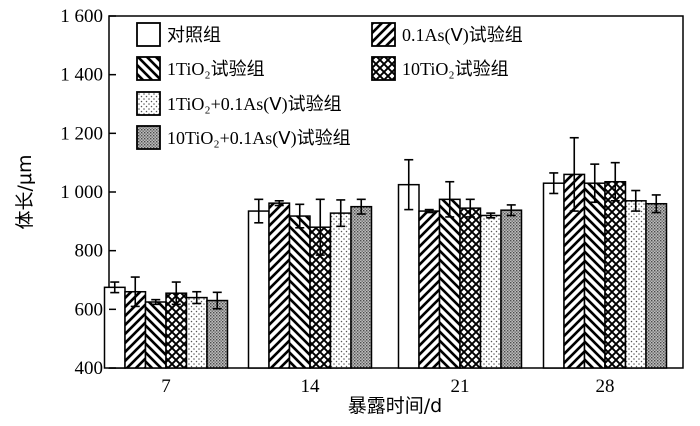 This screenshot has height=426, width=700. I want to click on legend-label: 10TiO₂试验组, so click(455, 69).